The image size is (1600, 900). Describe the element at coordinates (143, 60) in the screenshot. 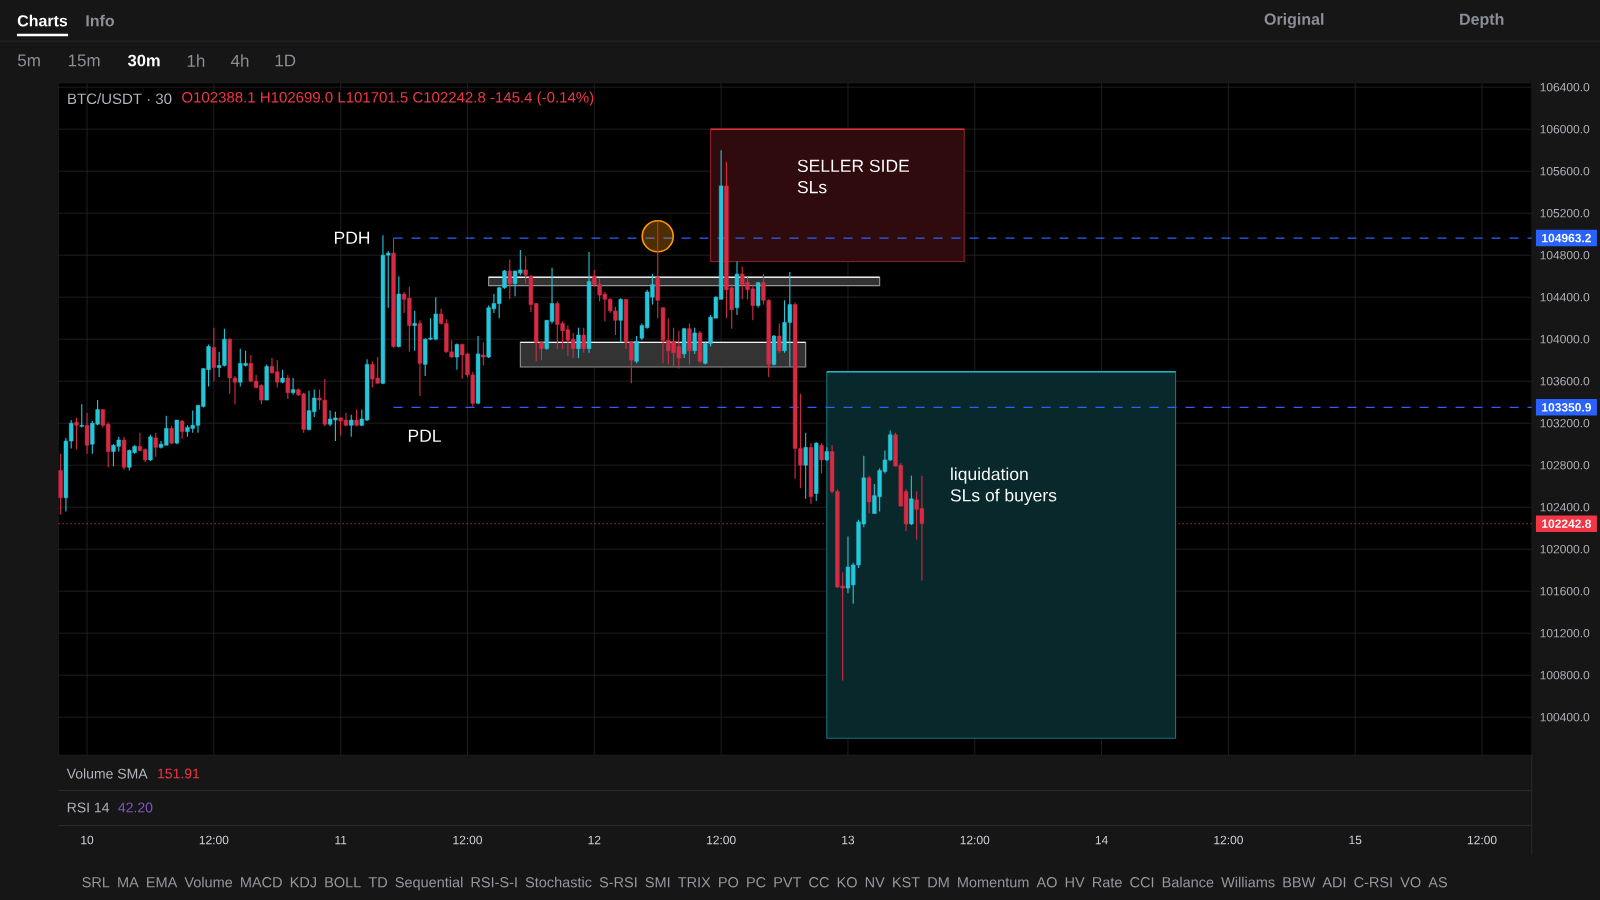

I see `text: 30m` at that location.